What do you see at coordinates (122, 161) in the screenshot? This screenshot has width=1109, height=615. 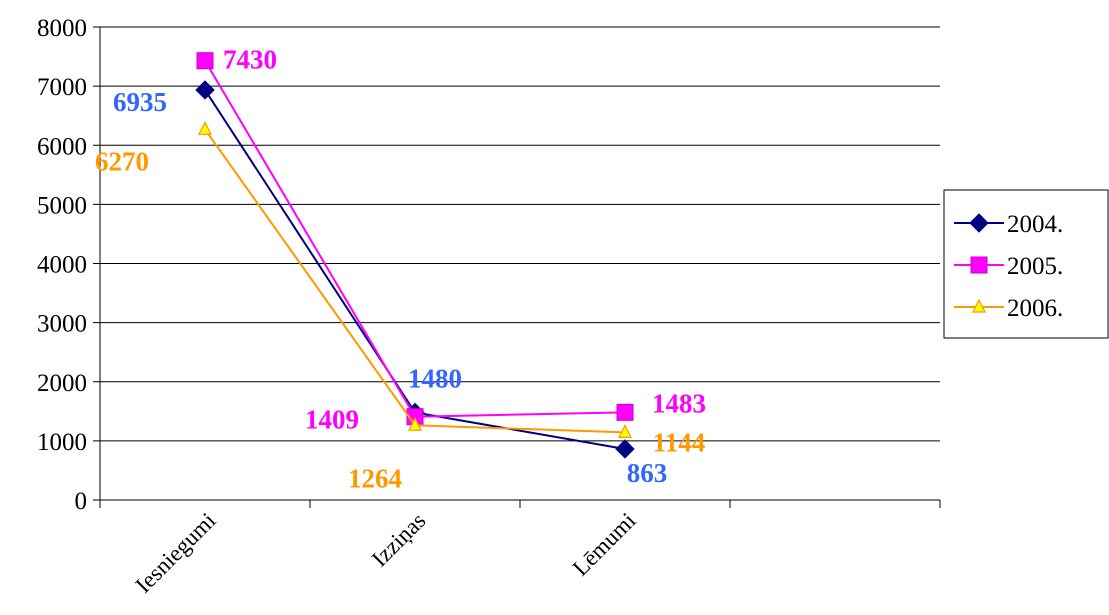 I see `data-label: 6270` at bounding box center [122, 161].